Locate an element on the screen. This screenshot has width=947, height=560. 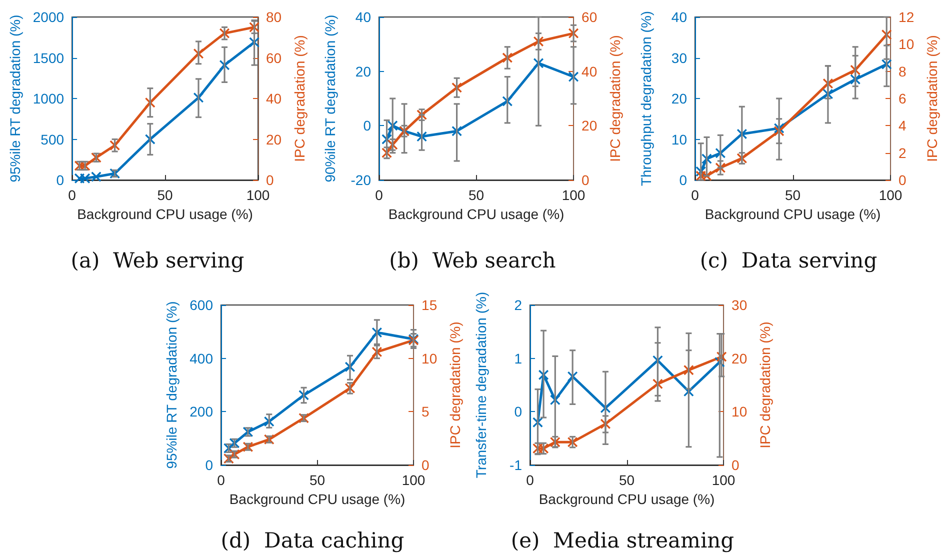
text: (e) Media streaming is located at coordinates (622, 540).